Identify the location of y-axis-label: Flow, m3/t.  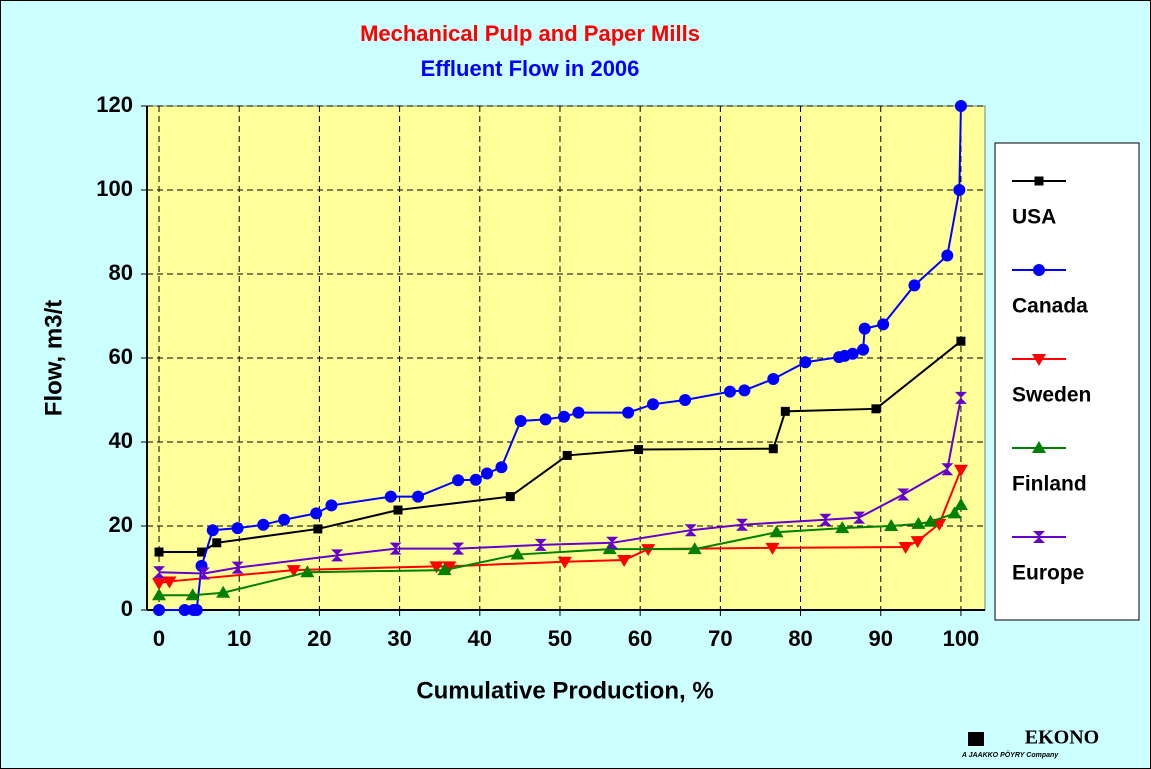
(53, 358).